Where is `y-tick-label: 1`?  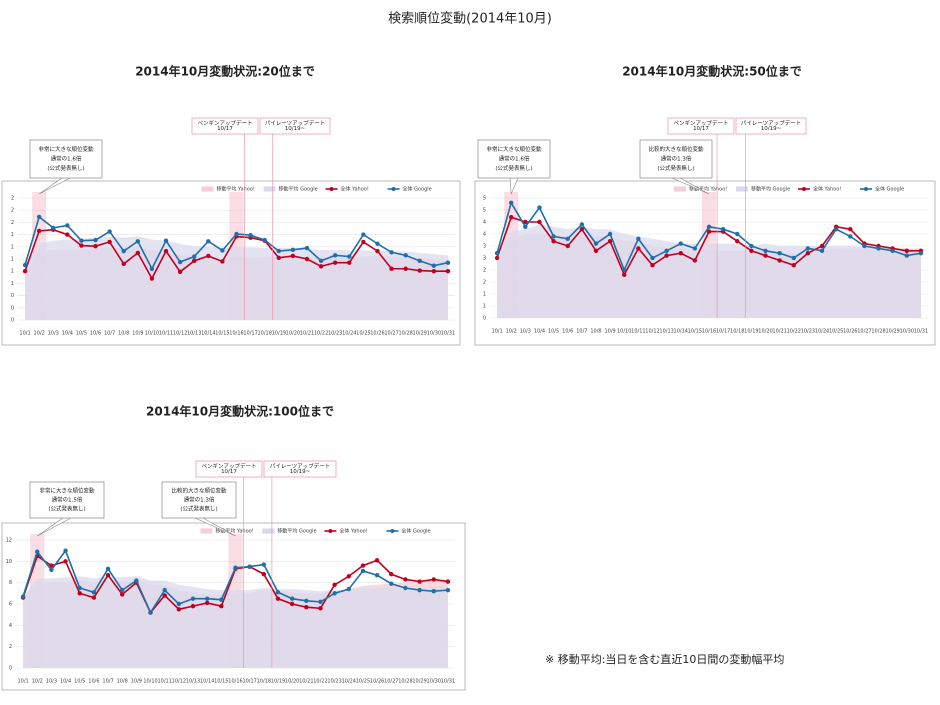 y-tick-label: 1 is located at coordinates (12, 235).